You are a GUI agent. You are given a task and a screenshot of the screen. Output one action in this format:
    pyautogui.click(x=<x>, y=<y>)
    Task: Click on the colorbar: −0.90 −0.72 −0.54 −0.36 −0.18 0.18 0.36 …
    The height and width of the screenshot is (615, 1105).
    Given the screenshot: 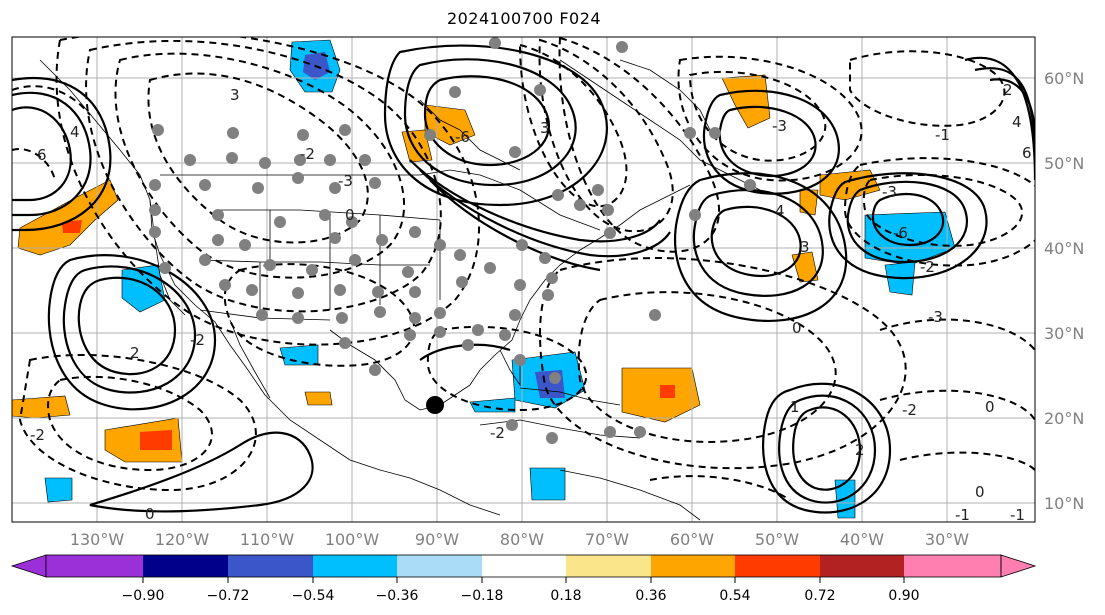 What is the action you would take?
    pyautogui.click(x=523, y=579)
    